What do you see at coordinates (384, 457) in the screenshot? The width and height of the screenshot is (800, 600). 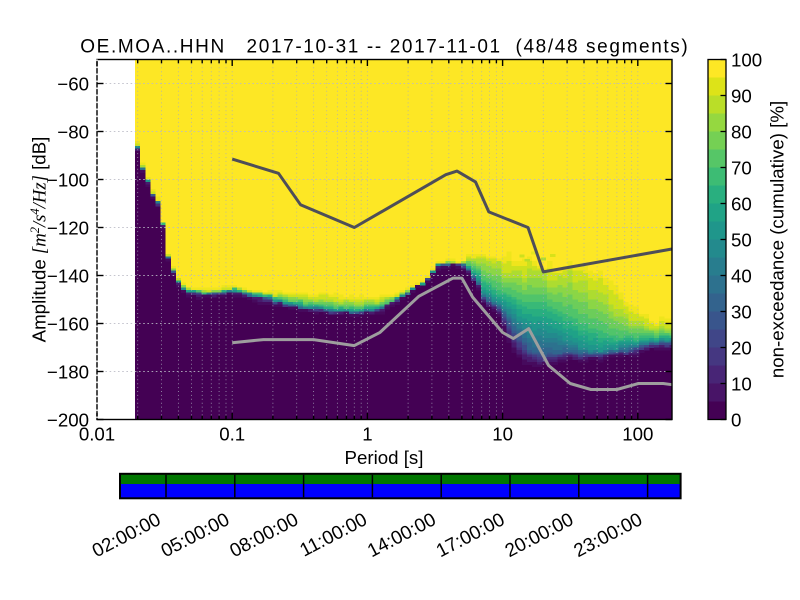 I see `svg-text: Period [s]` at bounding box center [384, 457].